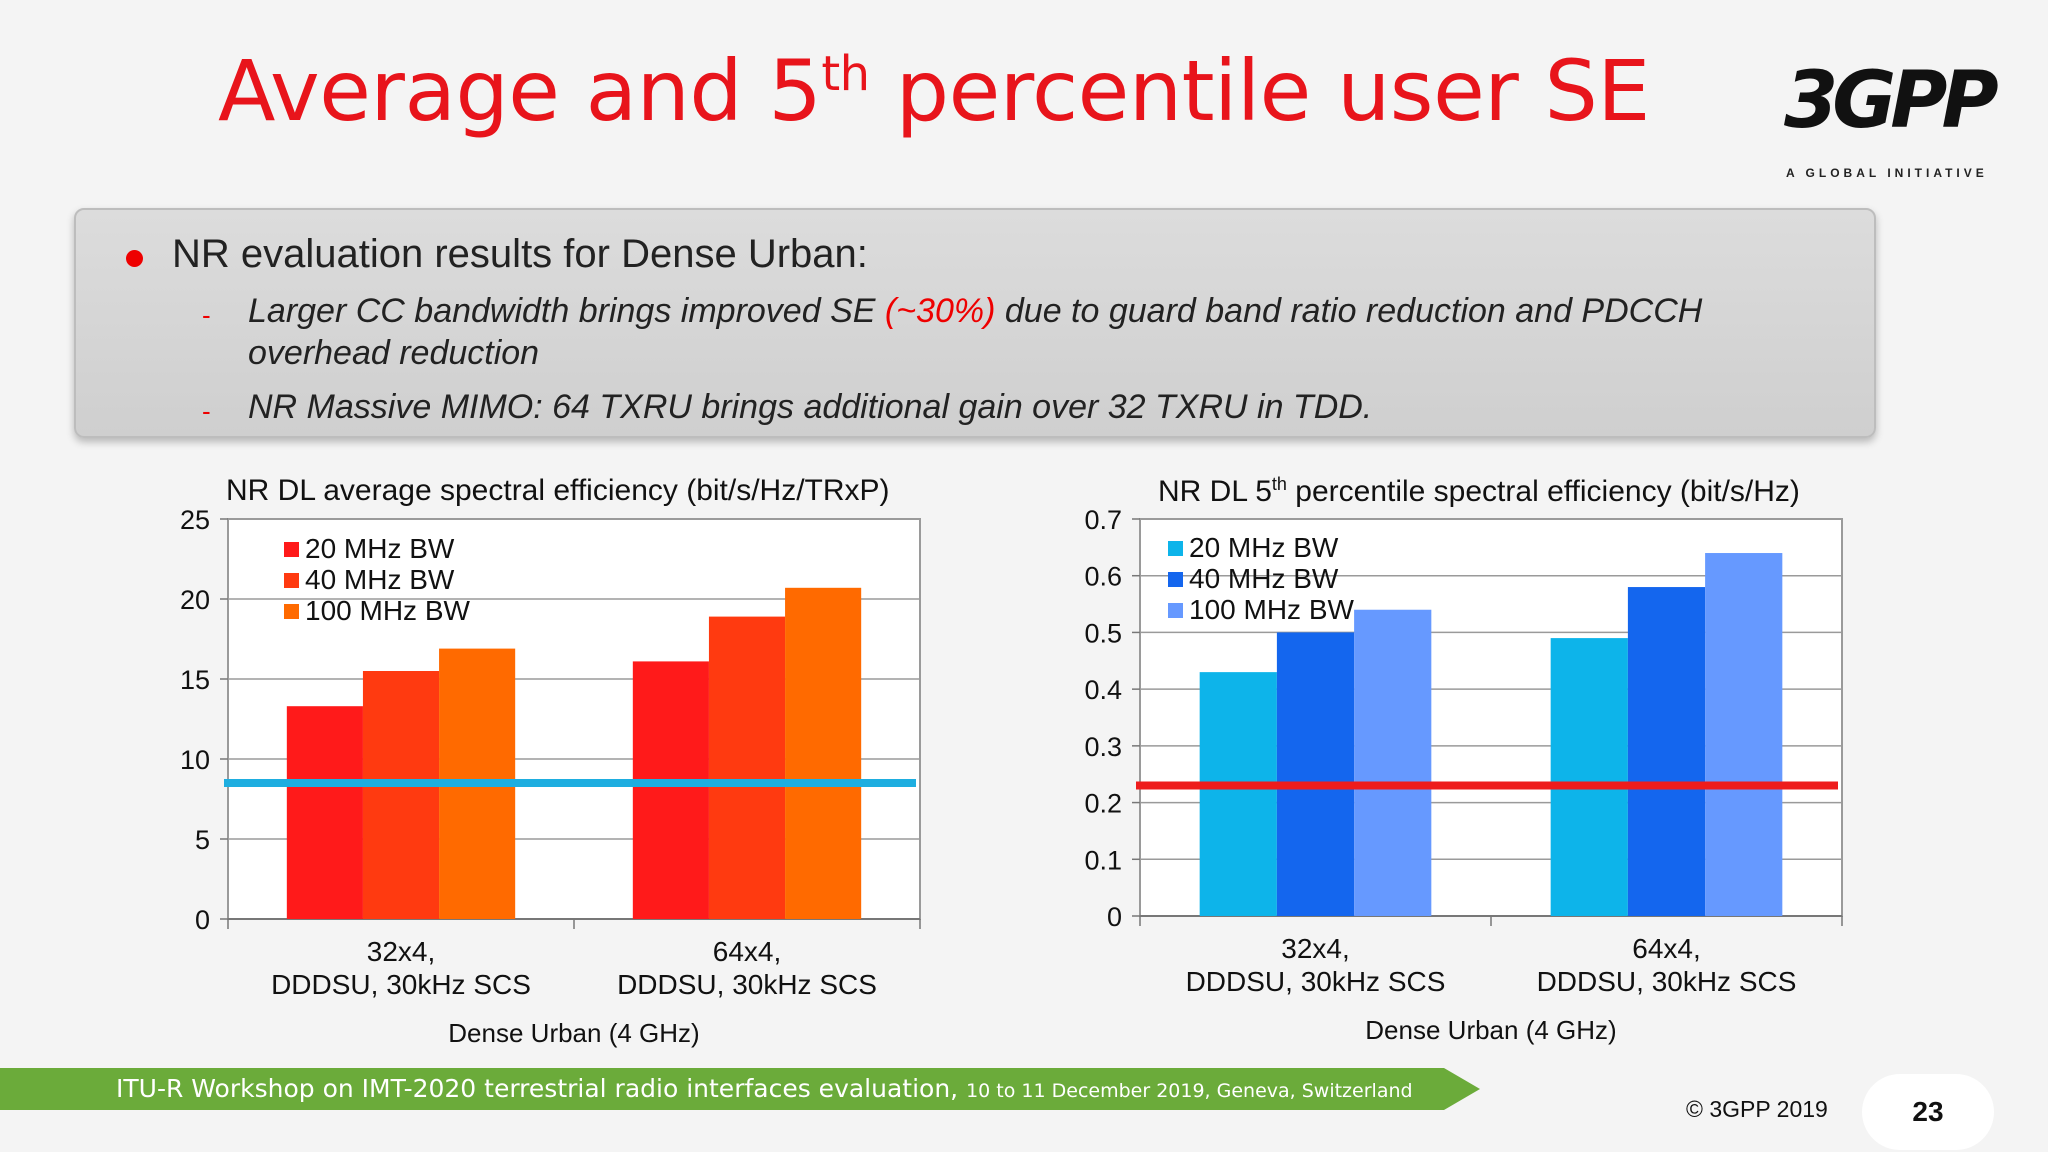  What do you see at coordinates (134, 258) in the screenshot?
I see `bullet-dot-icon` at bounding box center [134, 258].